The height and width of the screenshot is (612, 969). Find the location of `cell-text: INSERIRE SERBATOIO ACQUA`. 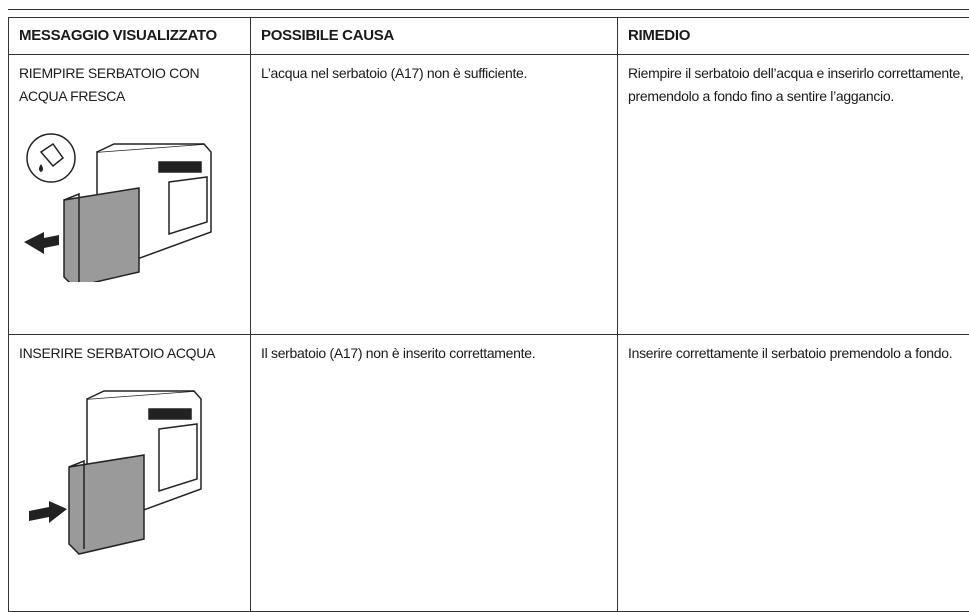

cell-text: INSERIRE SERBATOIO ACQUA is located at coordinates (129, 353).